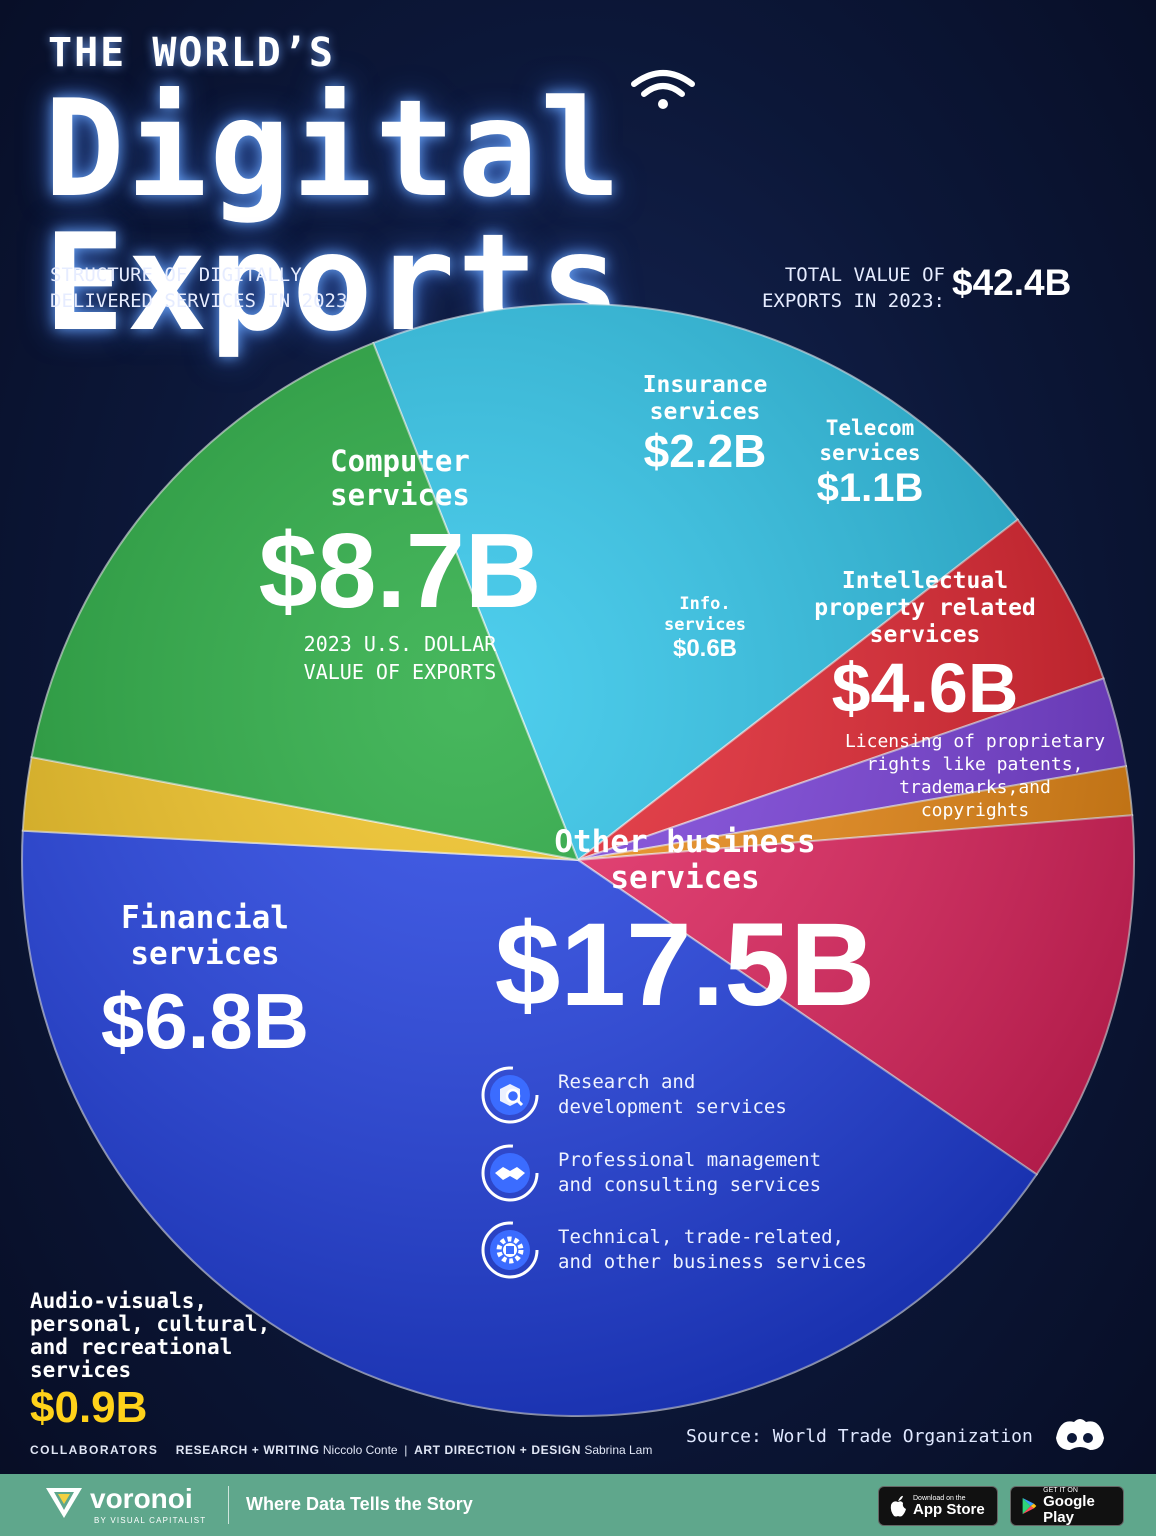 This screenshot has height=1536, width=1156. I want to click on google-play-button: GET IT ON Google Play, so click(1067, 1506).